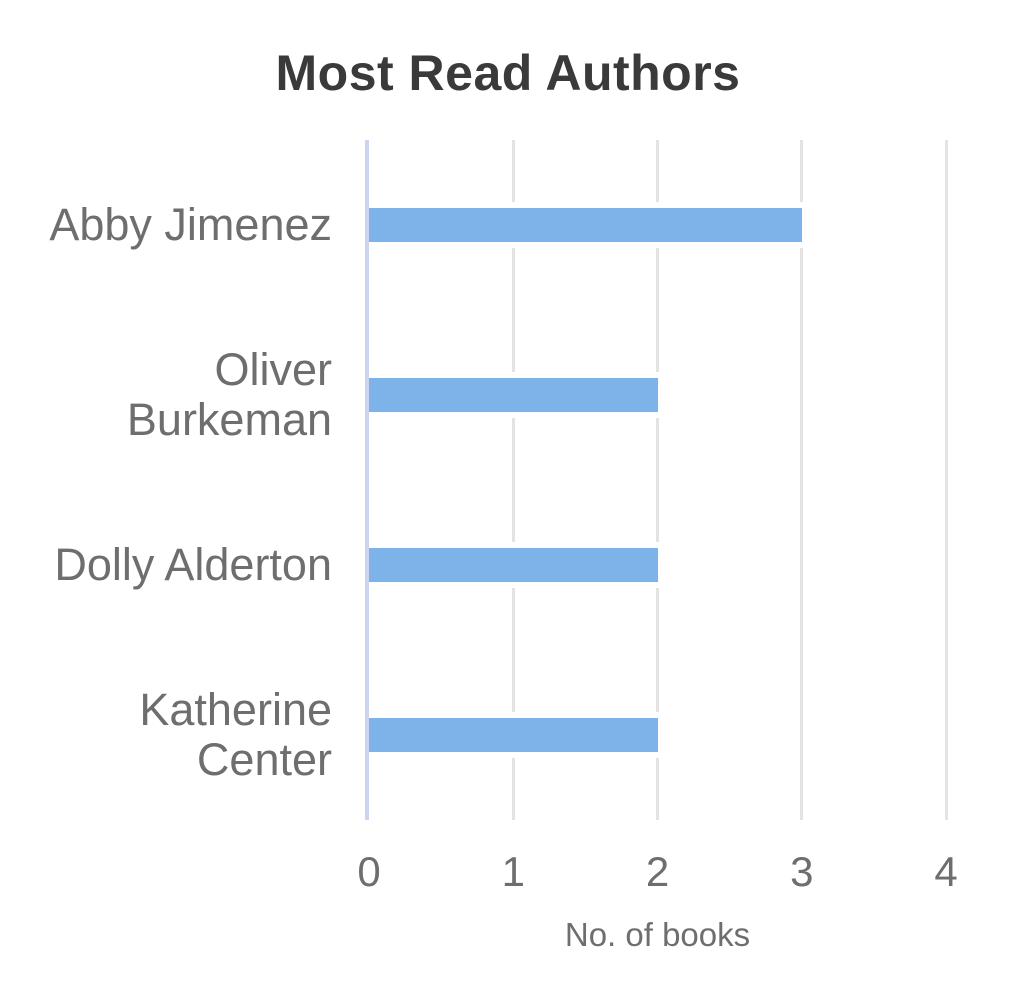 The width and height of the screenshot is (1016, 984). Describe the element at coordinates (190, 224) in the screenshot. I see `category-label-0: Abby Jimenez` at that location.